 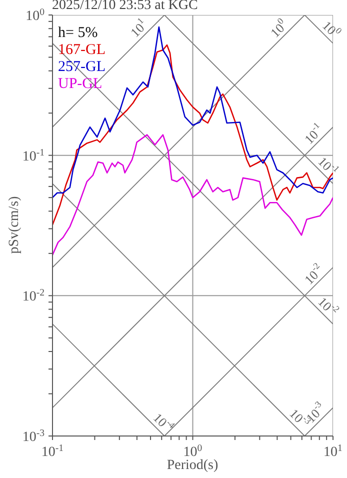 What do you see at coordinates (33, 155) in the screenshot?
I see `y-tick-label: 10$^{-1}$` at bounding box center [33, 155].